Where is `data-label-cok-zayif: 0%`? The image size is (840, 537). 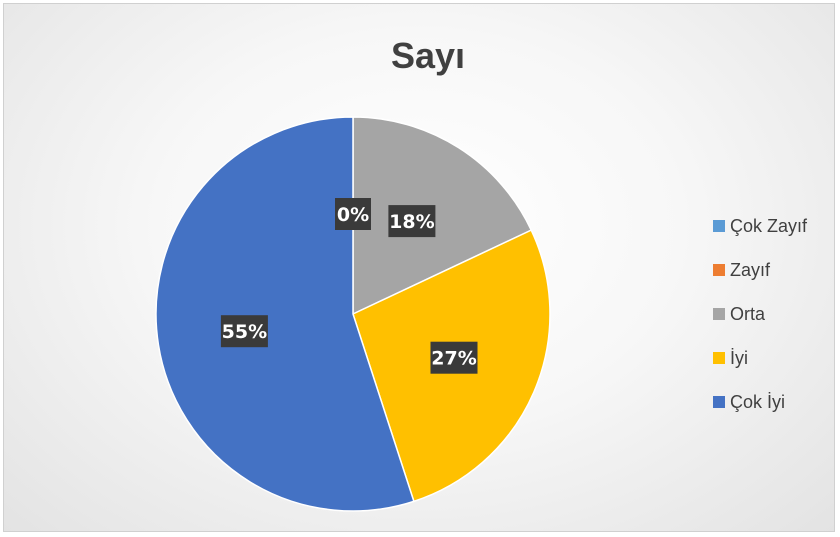 data-label-cok-zayif: 0% is located at coordinates (353, 214).